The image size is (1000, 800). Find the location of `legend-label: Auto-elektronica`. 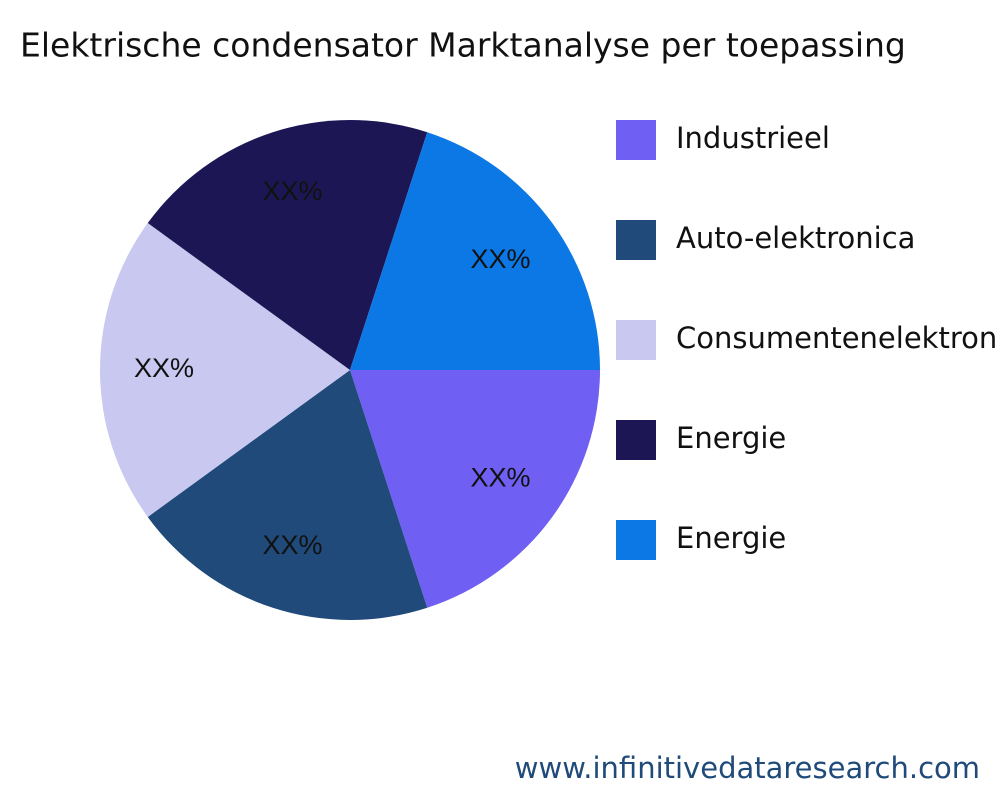

legend-label: Auto-elektronica is located at coordinates (795, 238).